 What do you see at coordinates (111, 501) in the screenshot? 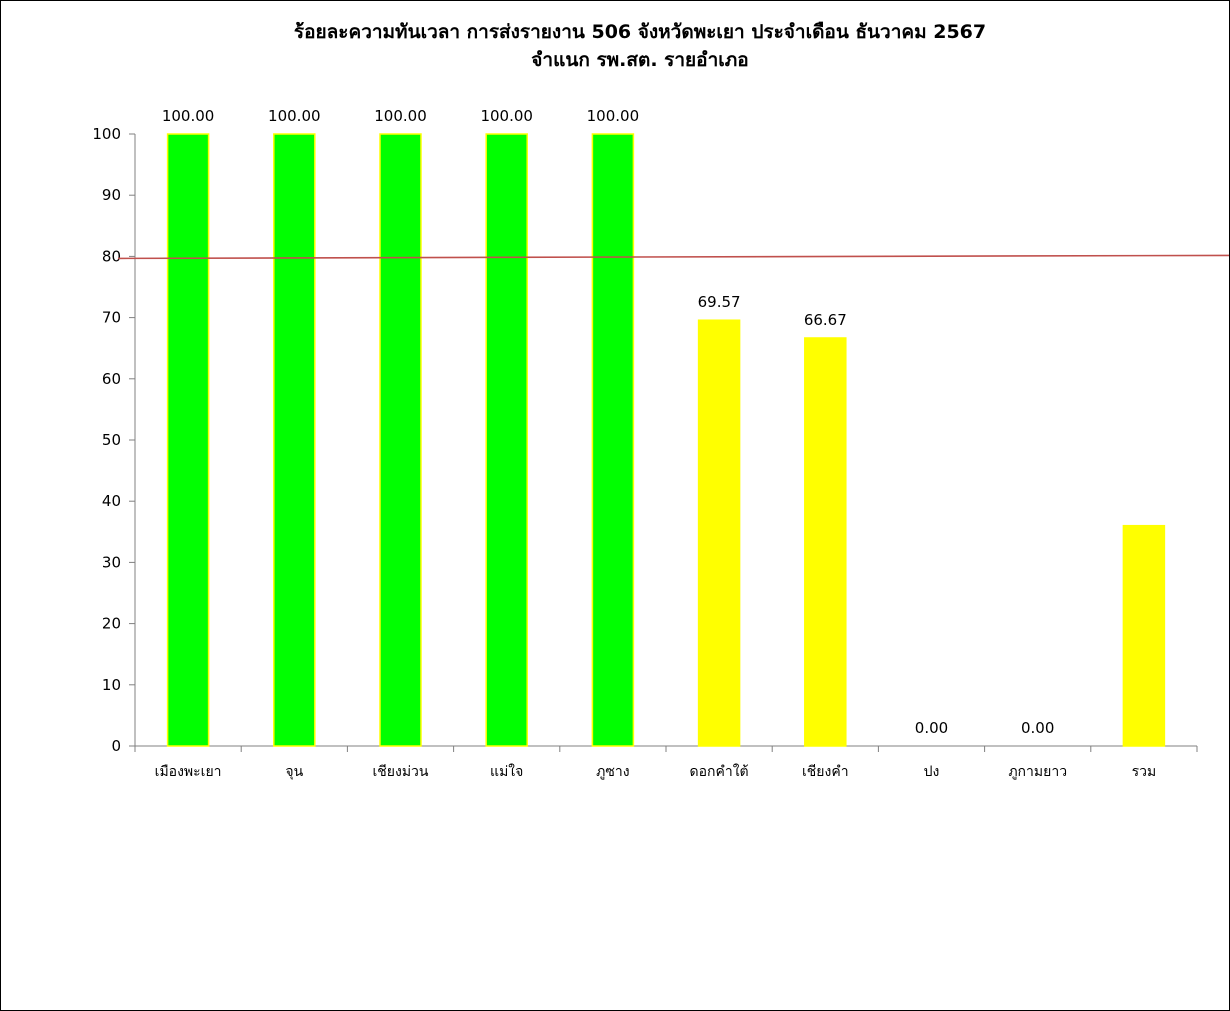
I see `y-tick-label: 40` at bounding box center [111, 501].